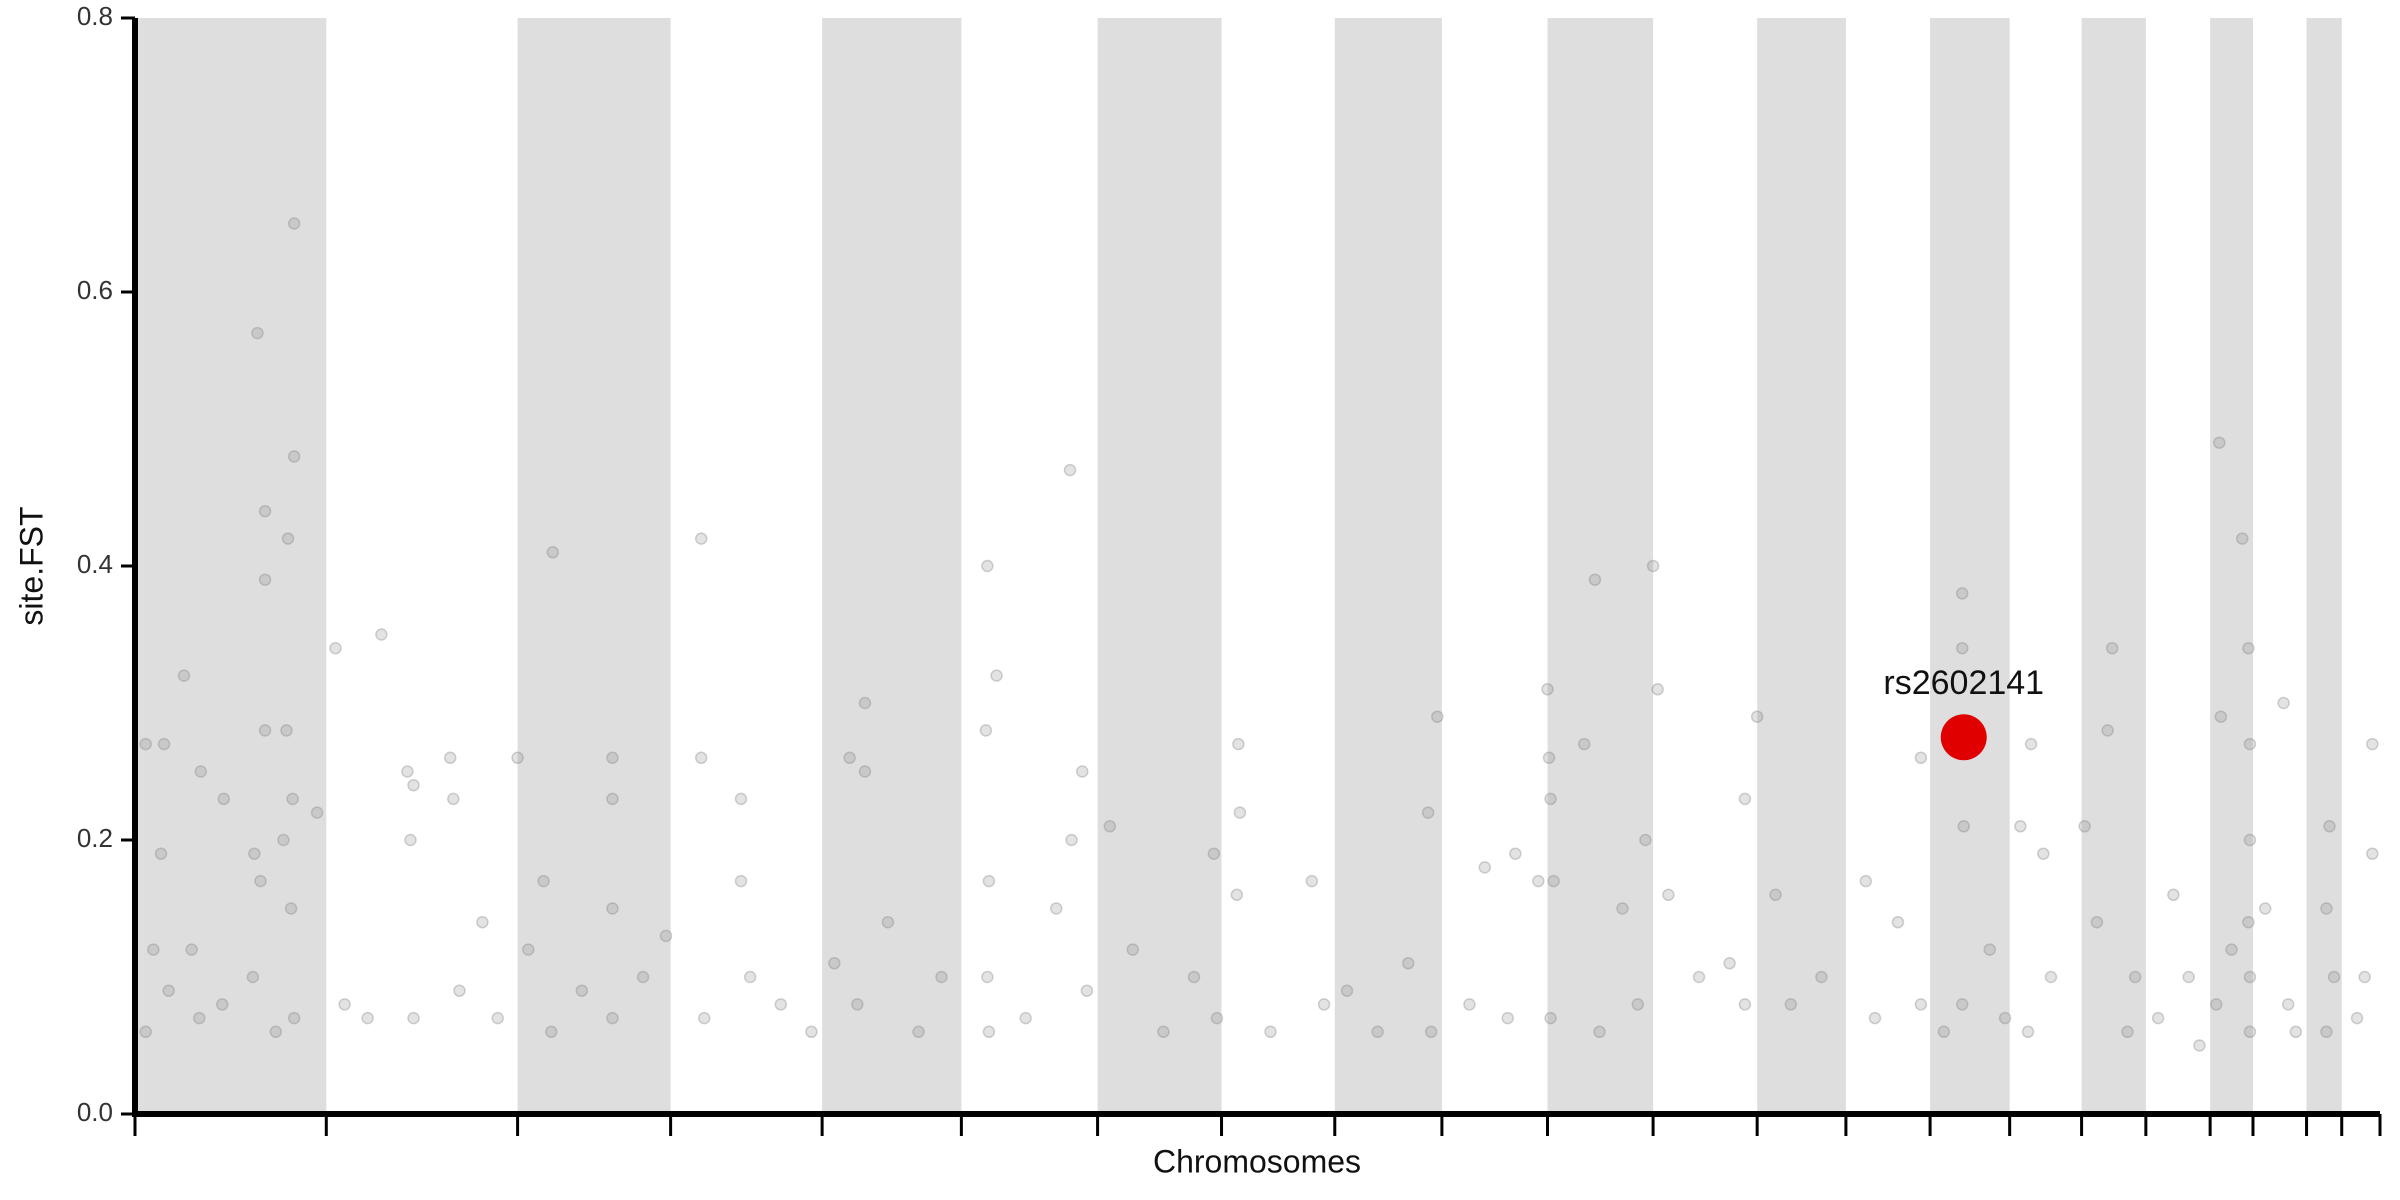  I want to click on y-tick-label: 0.8, so click(95, 16).